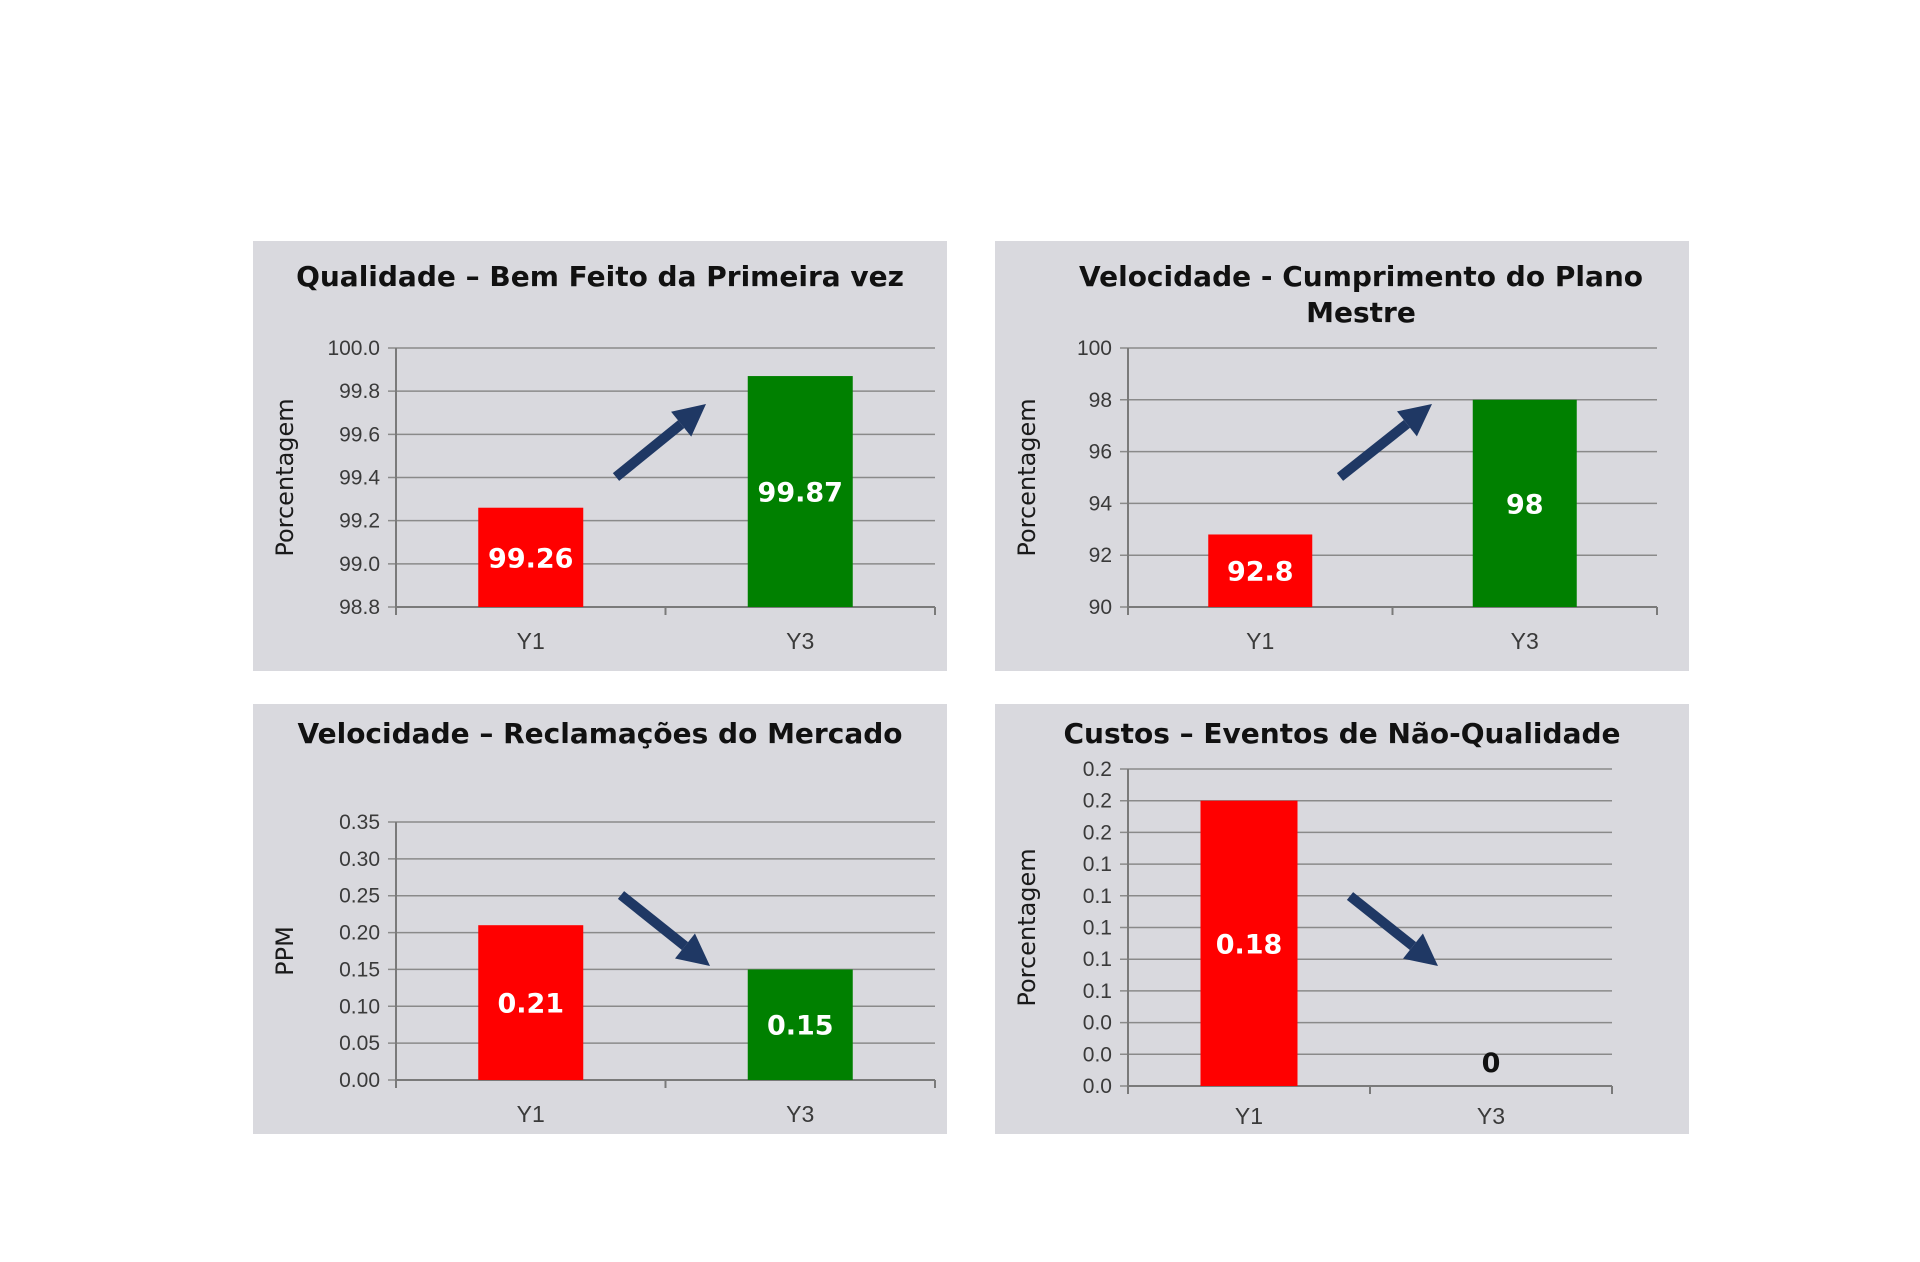 The height and width of the screenshot is (1262, 1920). What do you see at coordinates (359, 607) in the screenshot?
I see `y-tick-label: 98.8` at bounding box center [359, 607].